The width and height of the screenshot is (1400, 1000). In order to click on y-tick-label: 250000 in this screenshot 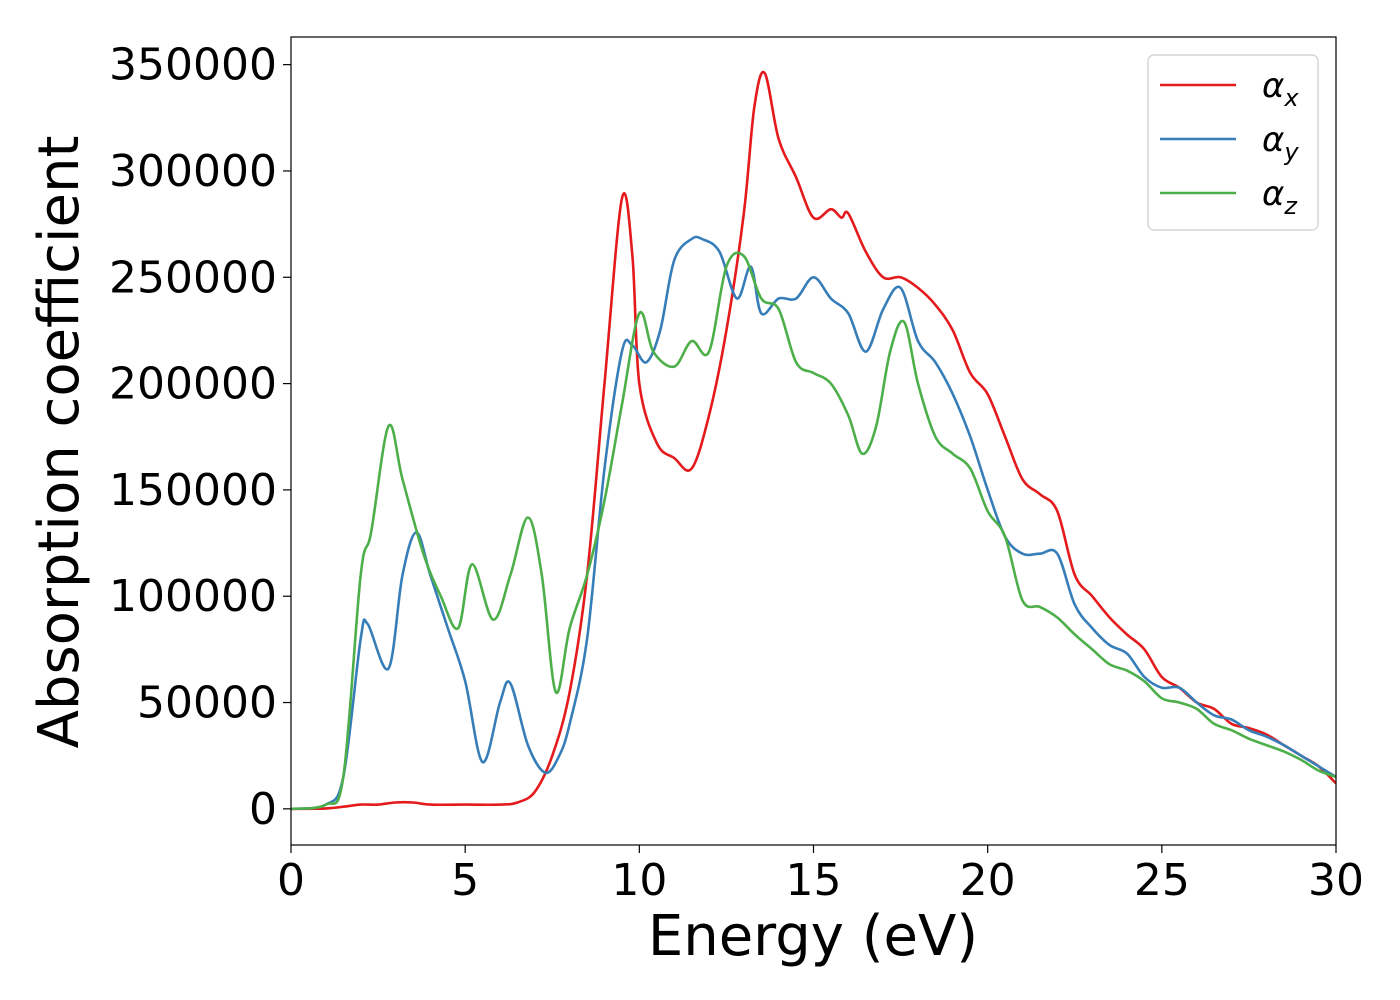, I will do `click(193, 277)`.